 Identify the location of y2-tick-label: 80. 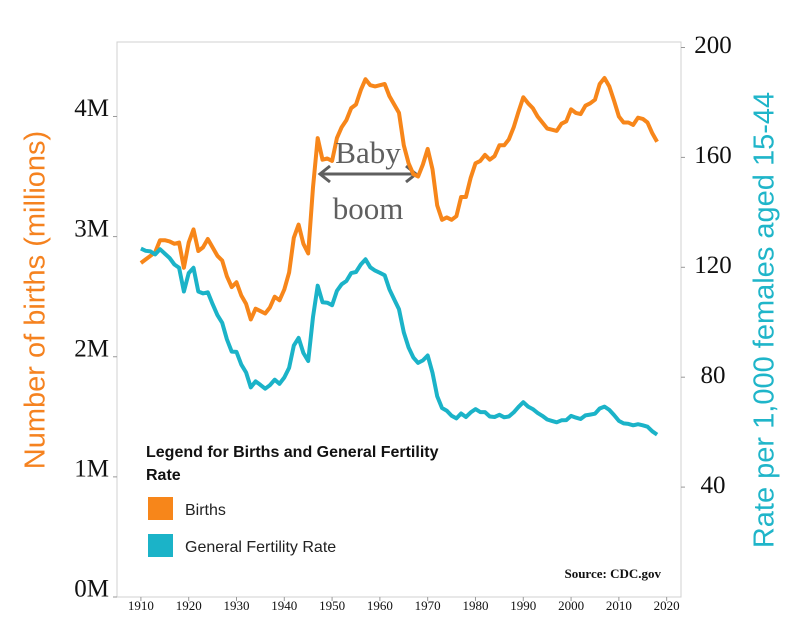
(713, 375).